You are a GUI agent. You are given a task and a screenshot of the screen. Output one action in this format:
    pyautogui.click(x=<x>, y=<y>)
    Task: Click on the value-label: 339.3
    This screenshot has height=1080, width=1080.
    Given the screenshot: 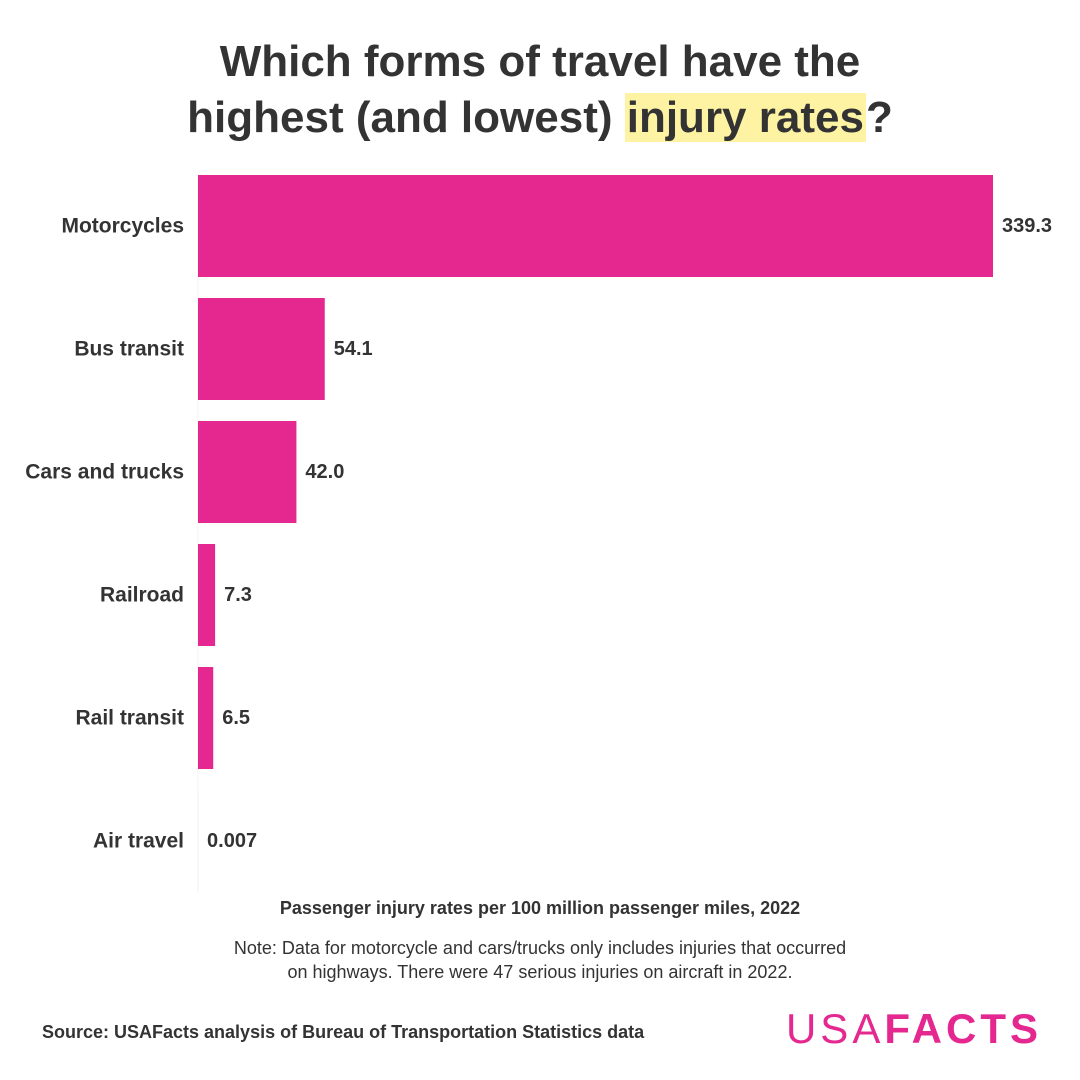 What is the action you would take?
    pyautogui.click(x=1027, y=226)
    